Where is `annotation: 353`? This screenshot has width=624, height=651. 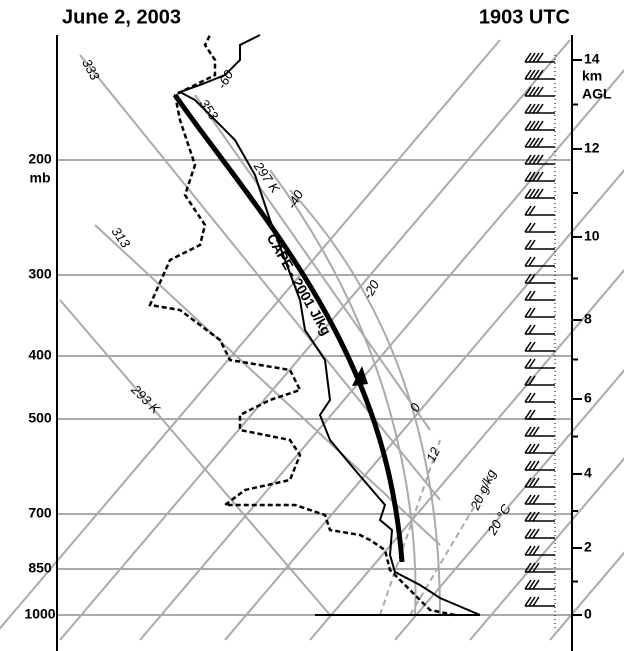 annotation: 353 is located at coordinates (209, 109).